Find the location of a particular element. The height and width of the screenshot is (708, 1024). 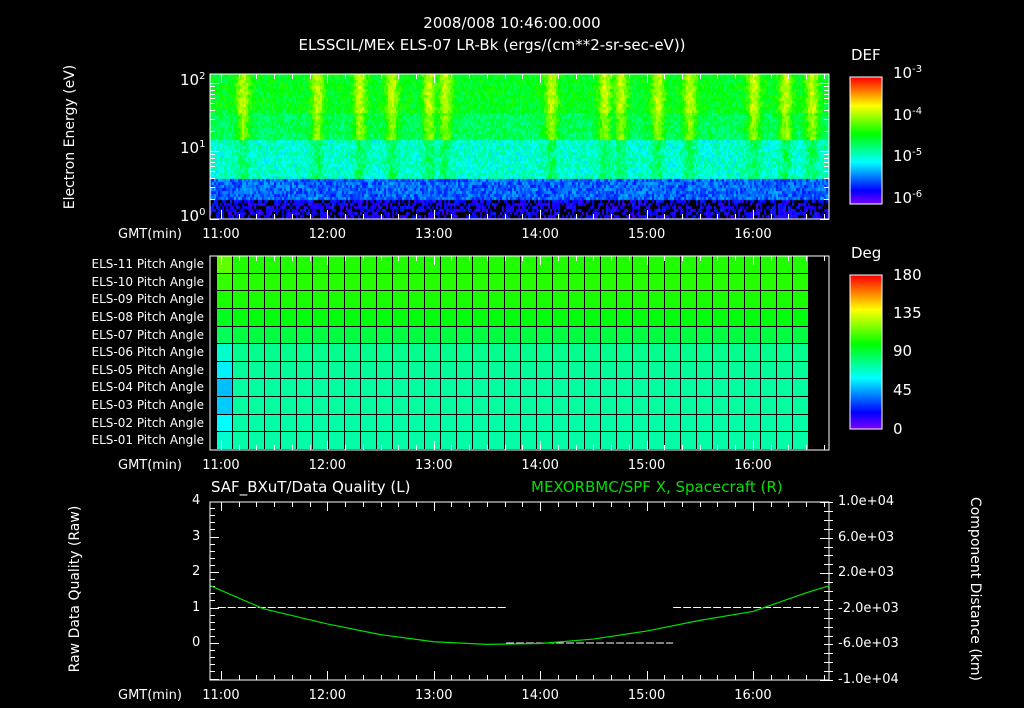

energy-tick-label: 101 is located at coordinates (193, 148).